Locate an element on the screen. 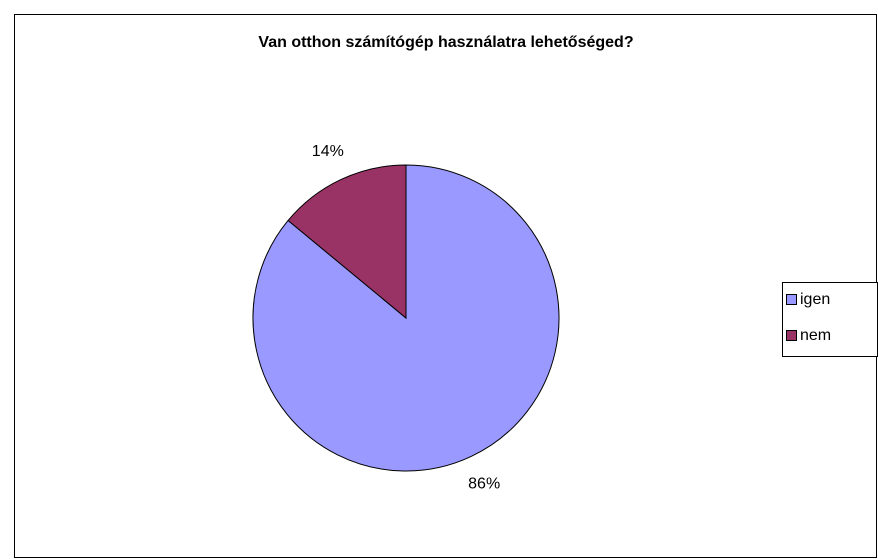  legend-label: nem is located at coordinates (815, 335).